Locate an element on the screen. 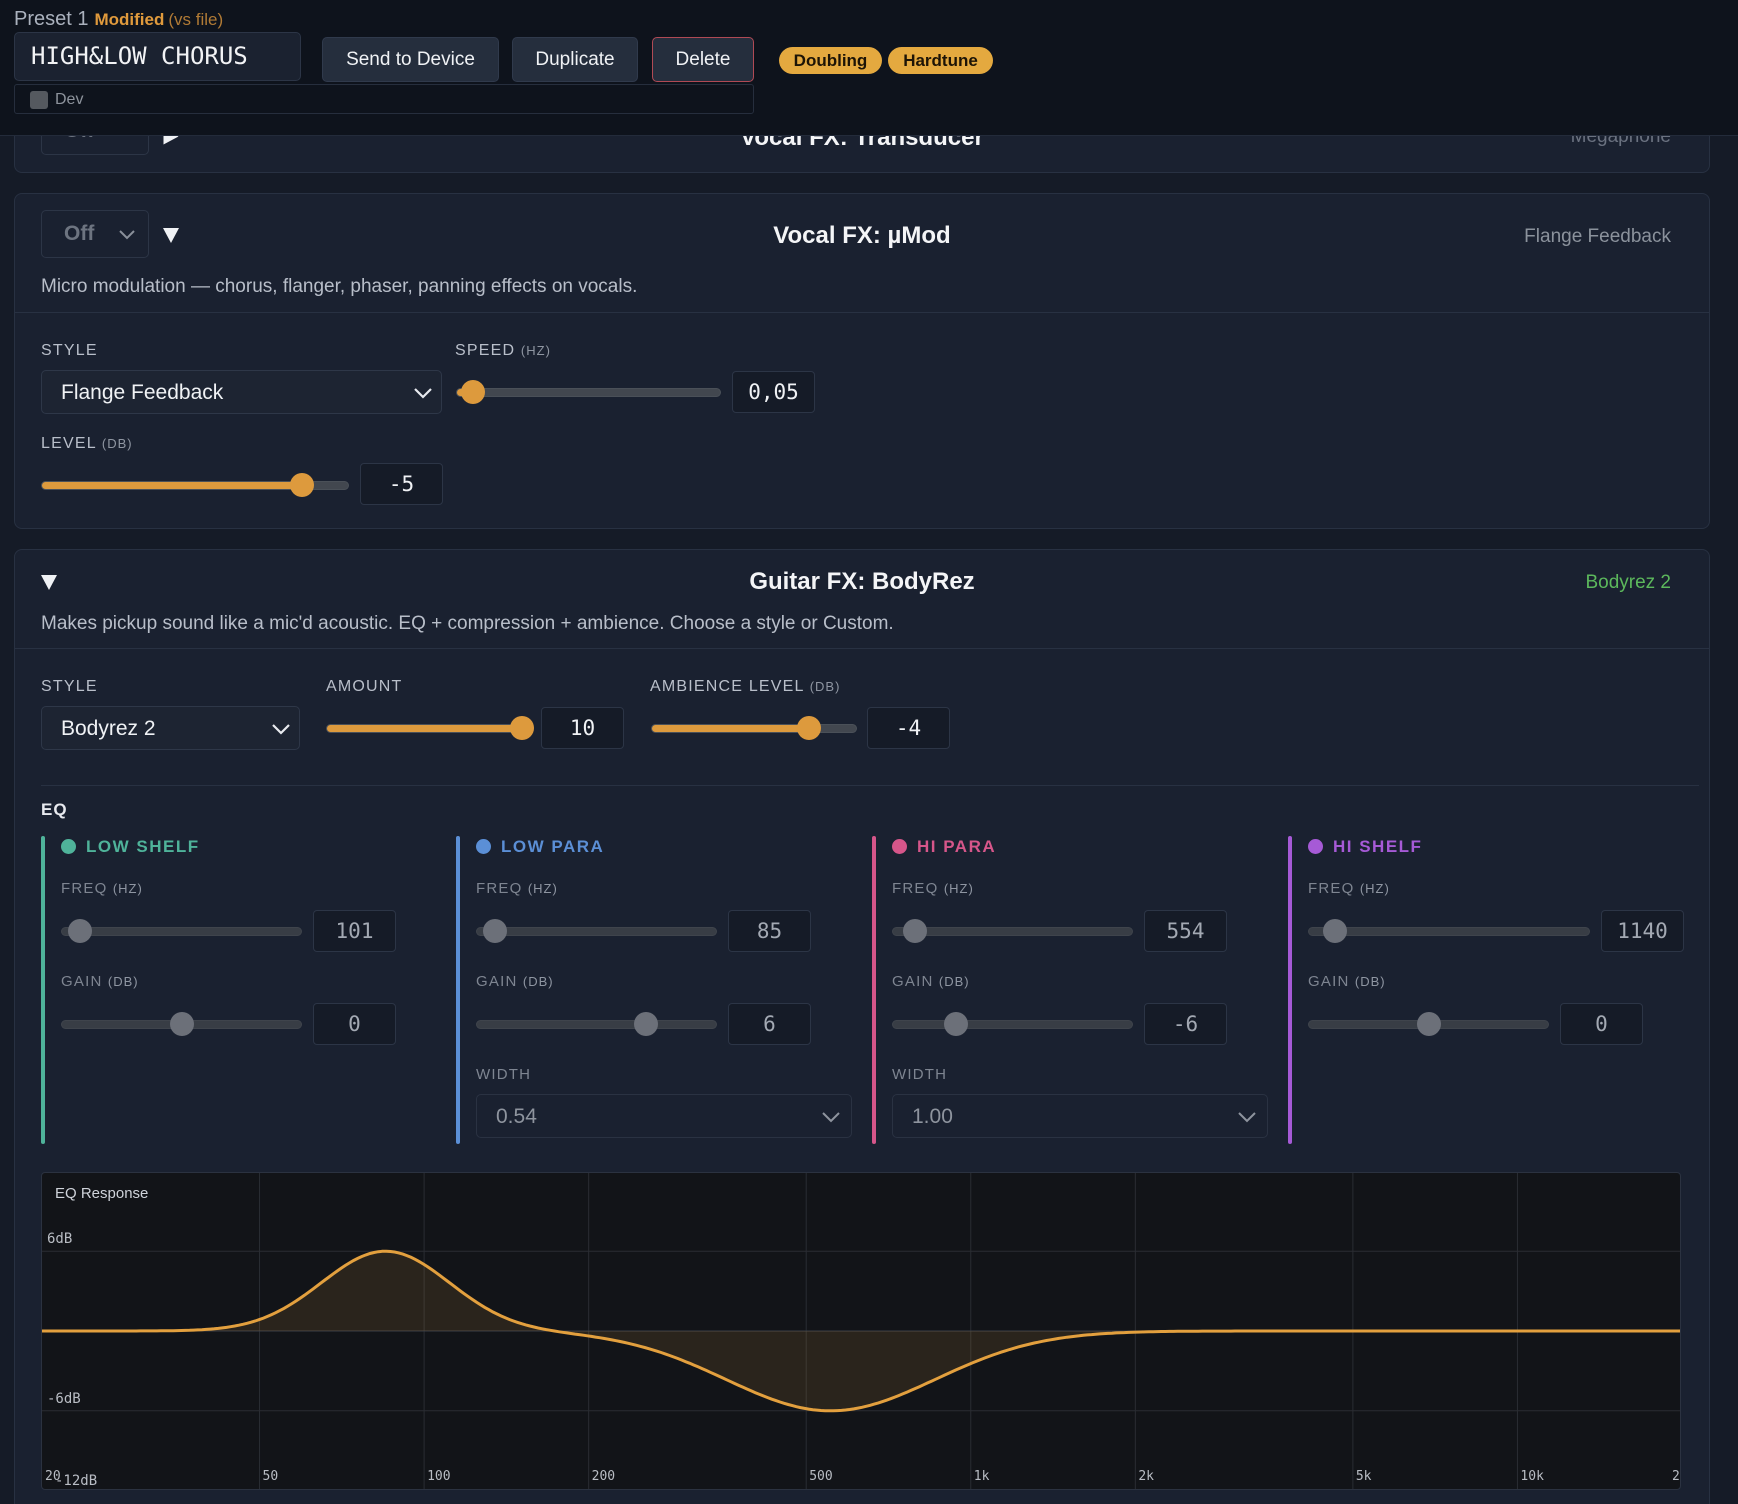  band-gain-value: 6 is located at coordinates (769, 1024).